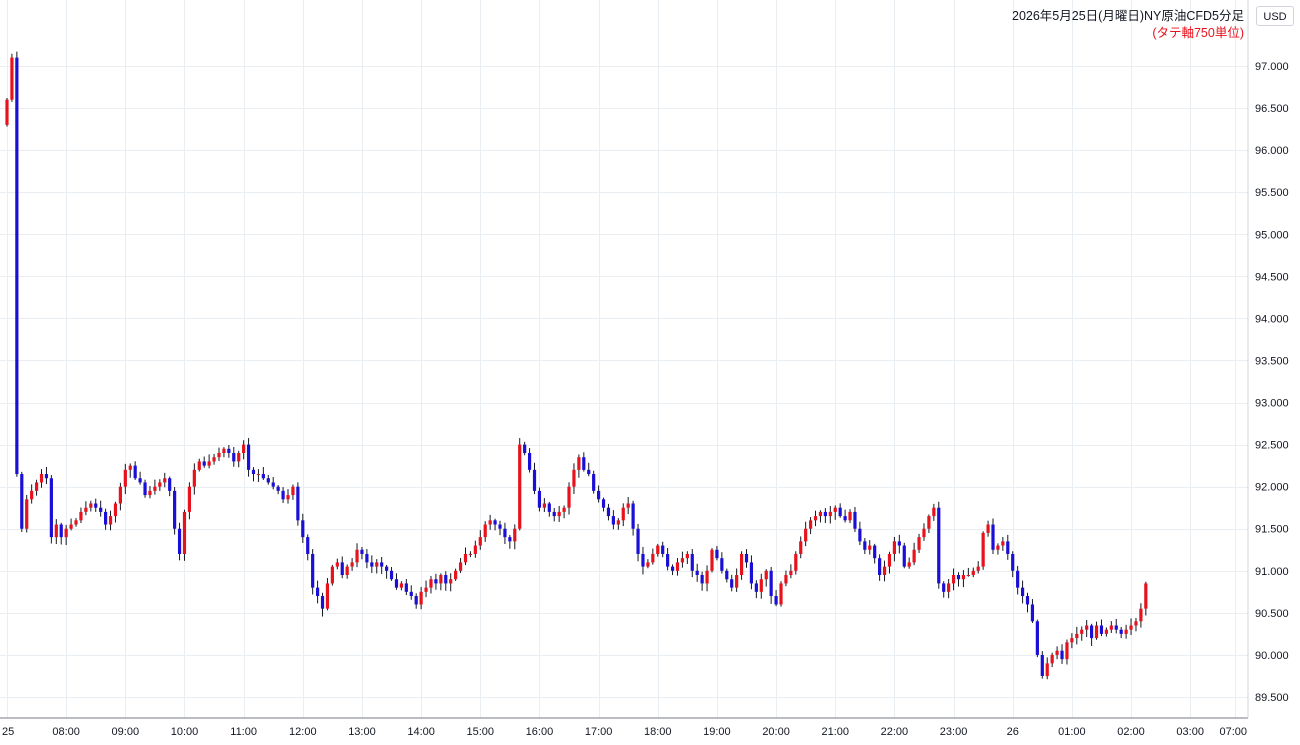 The width and height of the screenshot is (1300, 745). Describe the element at coordinates (1272, 488) in the screenshot. I see `y-tick-label: 92.000` at that location.